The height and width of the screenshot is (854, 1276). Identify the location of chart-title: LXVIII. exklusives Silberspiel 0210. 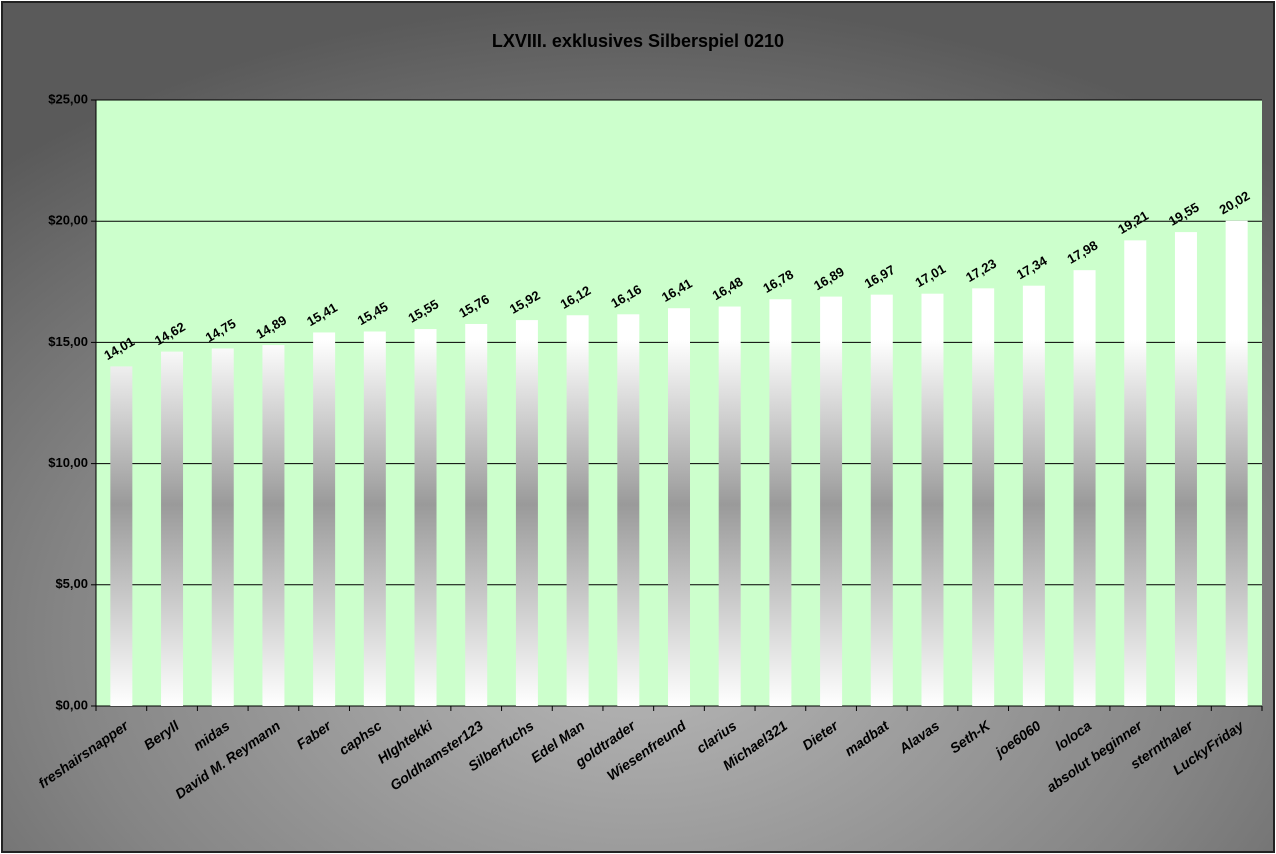
(638, 41).